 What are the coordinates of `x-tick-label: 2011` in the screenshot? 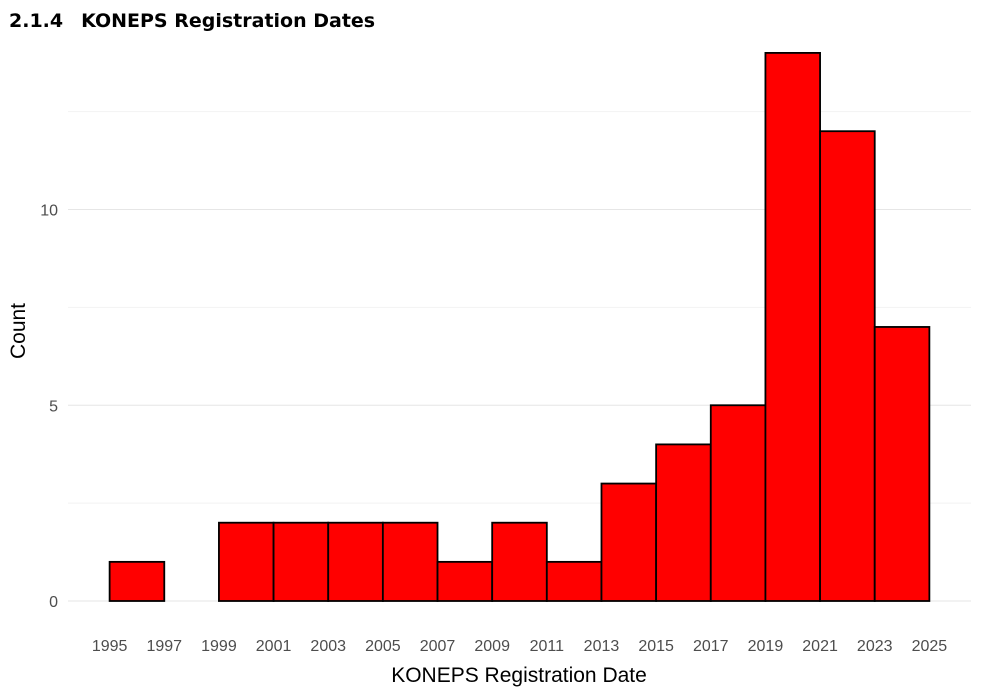 It's located at (547, 646).